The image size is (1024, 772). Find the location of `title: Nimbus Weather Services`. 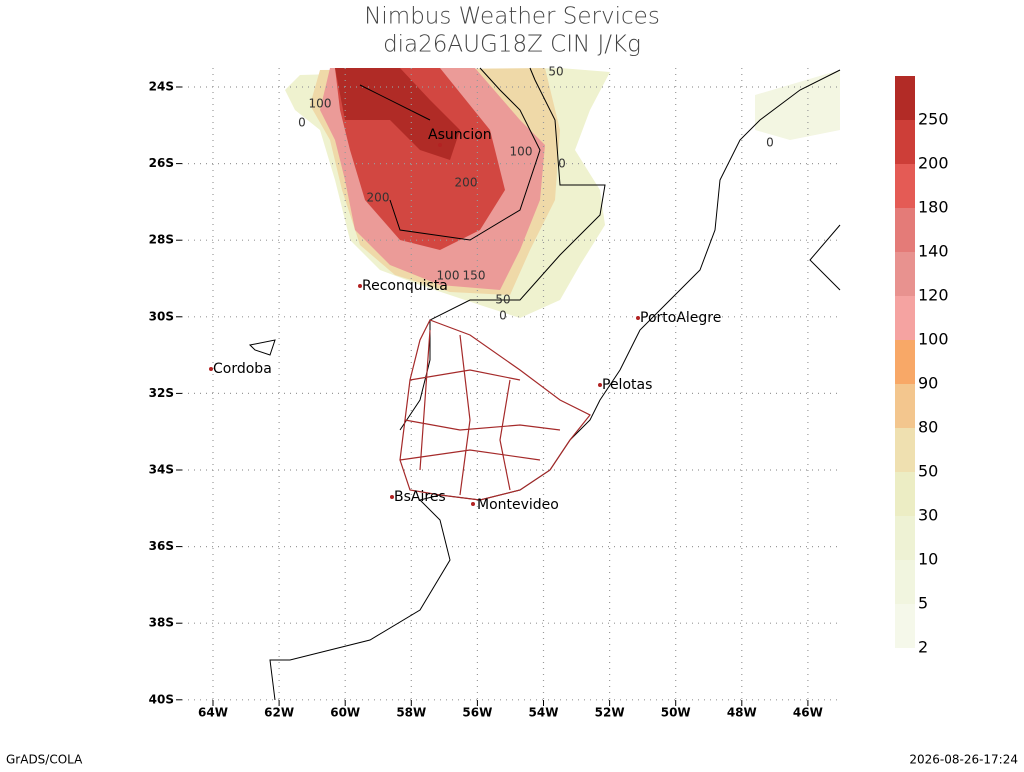

title: Nimbus Weather Services is located at coordinates (512, 17).